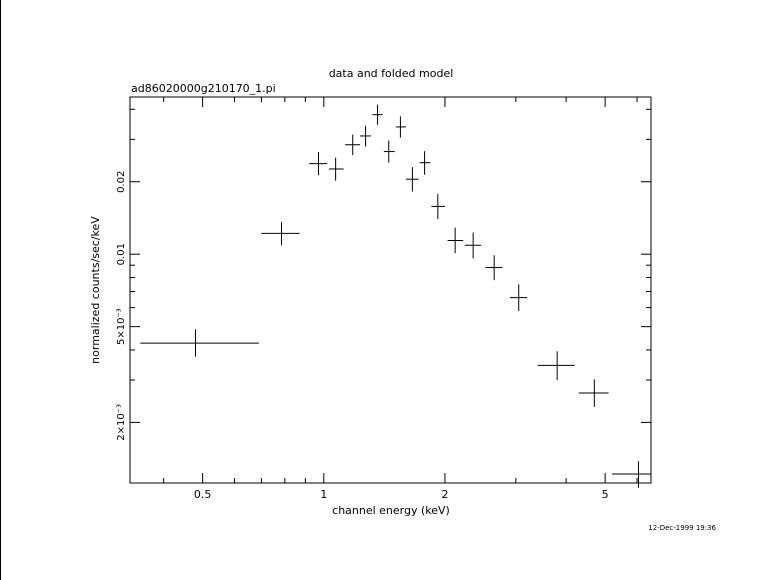 Image resolution: width=781 pixels, height=580 pixels. I want to click on x-tick-label: 2, so click(444, 494).